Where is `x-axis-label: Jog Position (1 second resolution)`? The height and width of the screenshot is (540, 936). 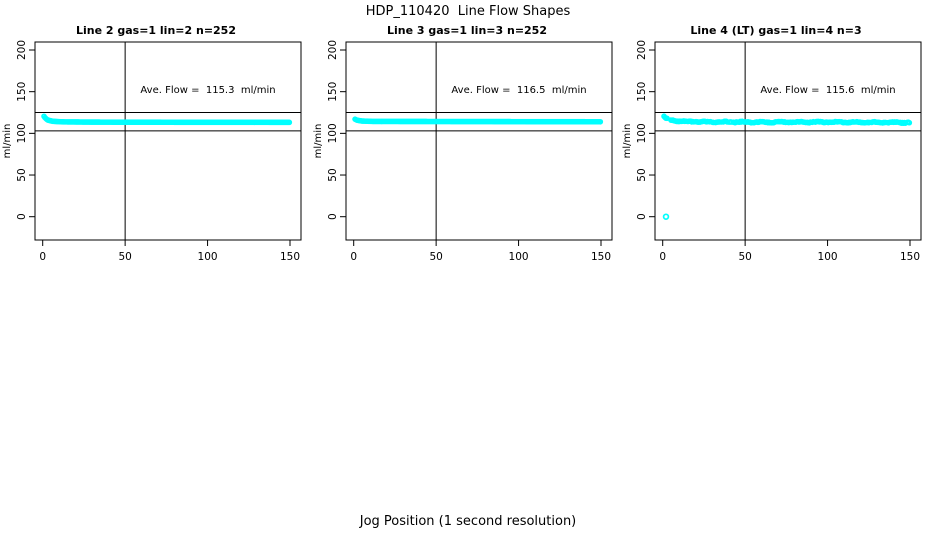 x-axis-label: Jog Position (1 second resolution) is located at coordinates (468, 521).